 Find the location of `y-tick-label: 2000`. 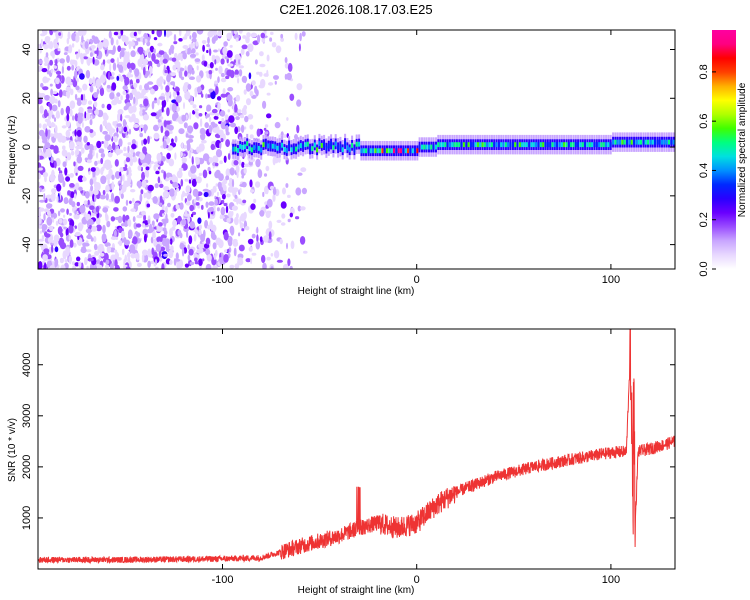

y-tick-label: 2000 is located at coordinates (27, 467).